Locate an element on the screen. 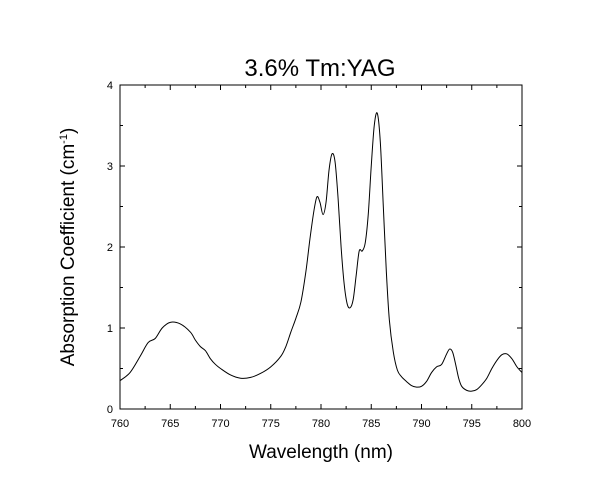 The height and width of the screenshot is (500, 600). x-tick-label: 780 is located at coordinates (321, 424).